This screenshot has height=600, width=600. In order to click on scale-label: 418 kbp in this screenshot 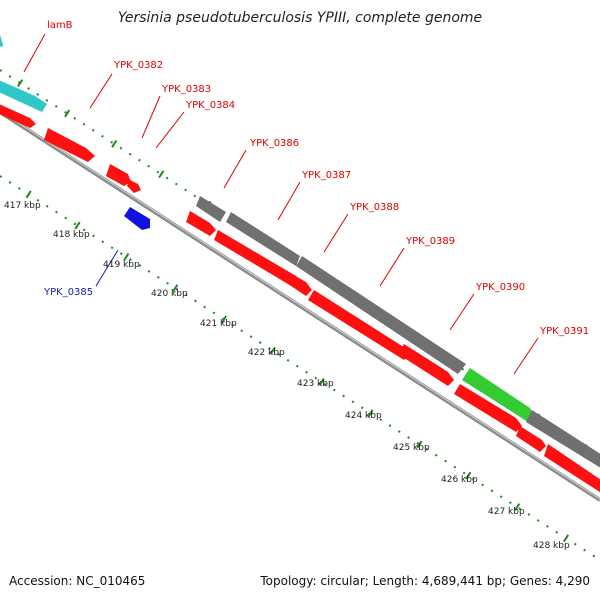, I will do `click(71, 235)`.